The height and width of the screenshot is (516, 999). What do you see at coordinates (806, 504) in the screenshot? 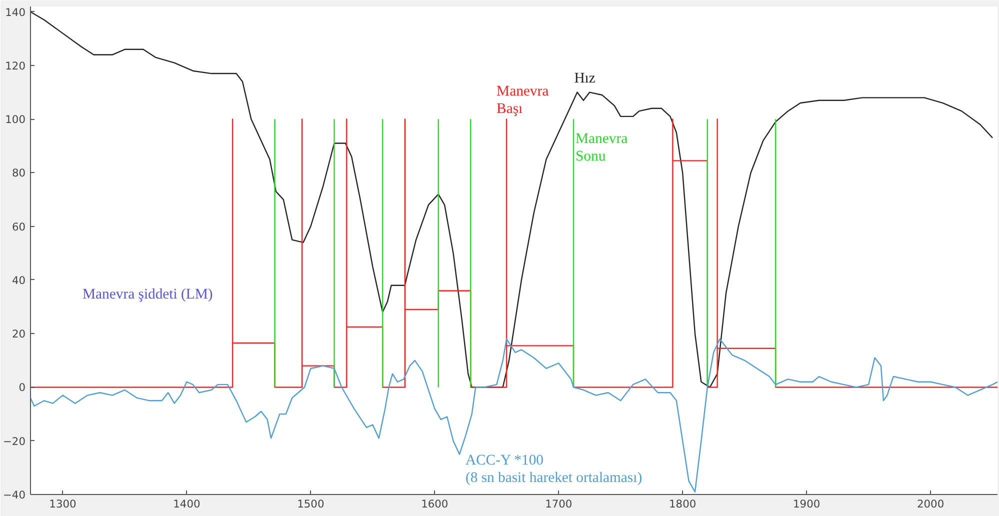
I see `x-tick-label: 1900` at bounding box center [806, 504].